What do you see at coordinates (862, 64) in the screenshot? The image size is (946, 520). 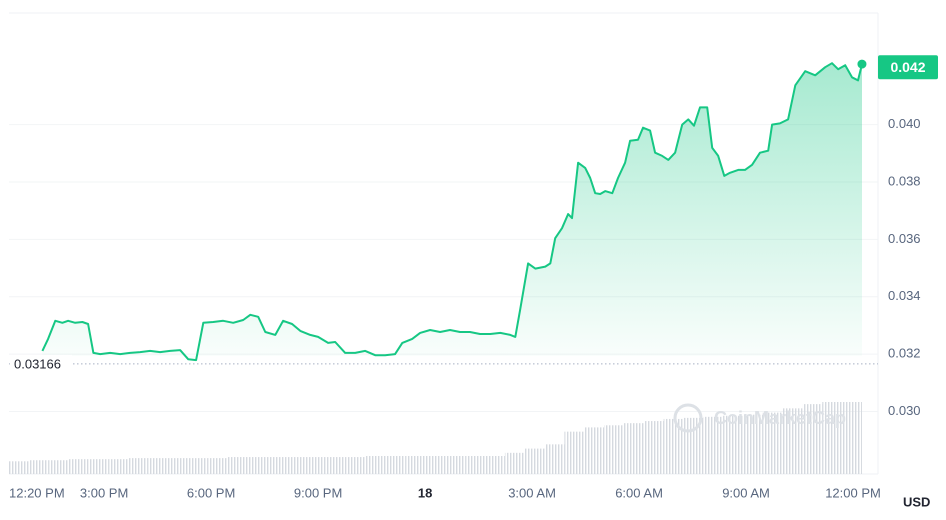 I see `last-point` at bounding box center [862, 64].